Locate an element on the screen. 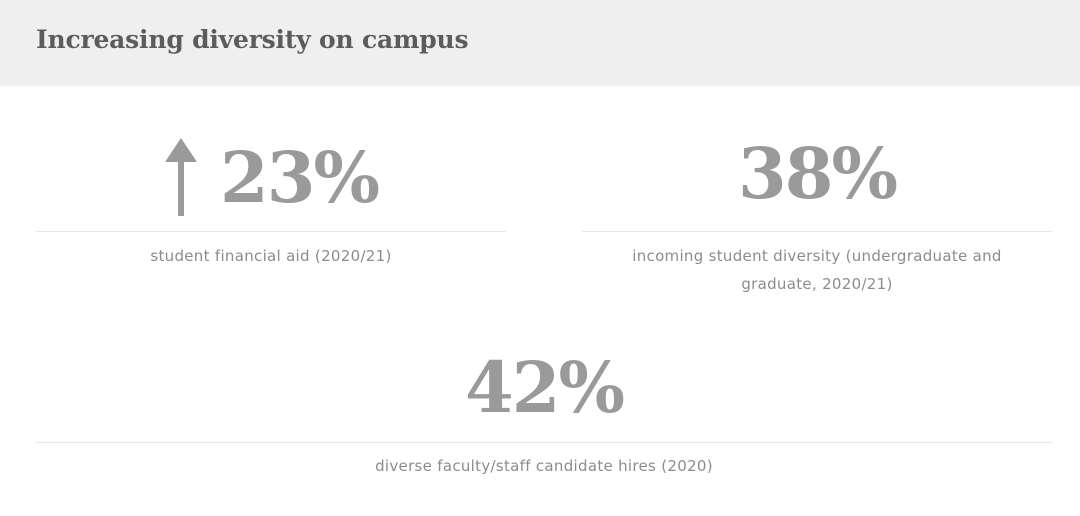 The height and width of the screenshot is (516, 1080). page-title: Increasing diversity on campus is located at coordinates (252, 39).